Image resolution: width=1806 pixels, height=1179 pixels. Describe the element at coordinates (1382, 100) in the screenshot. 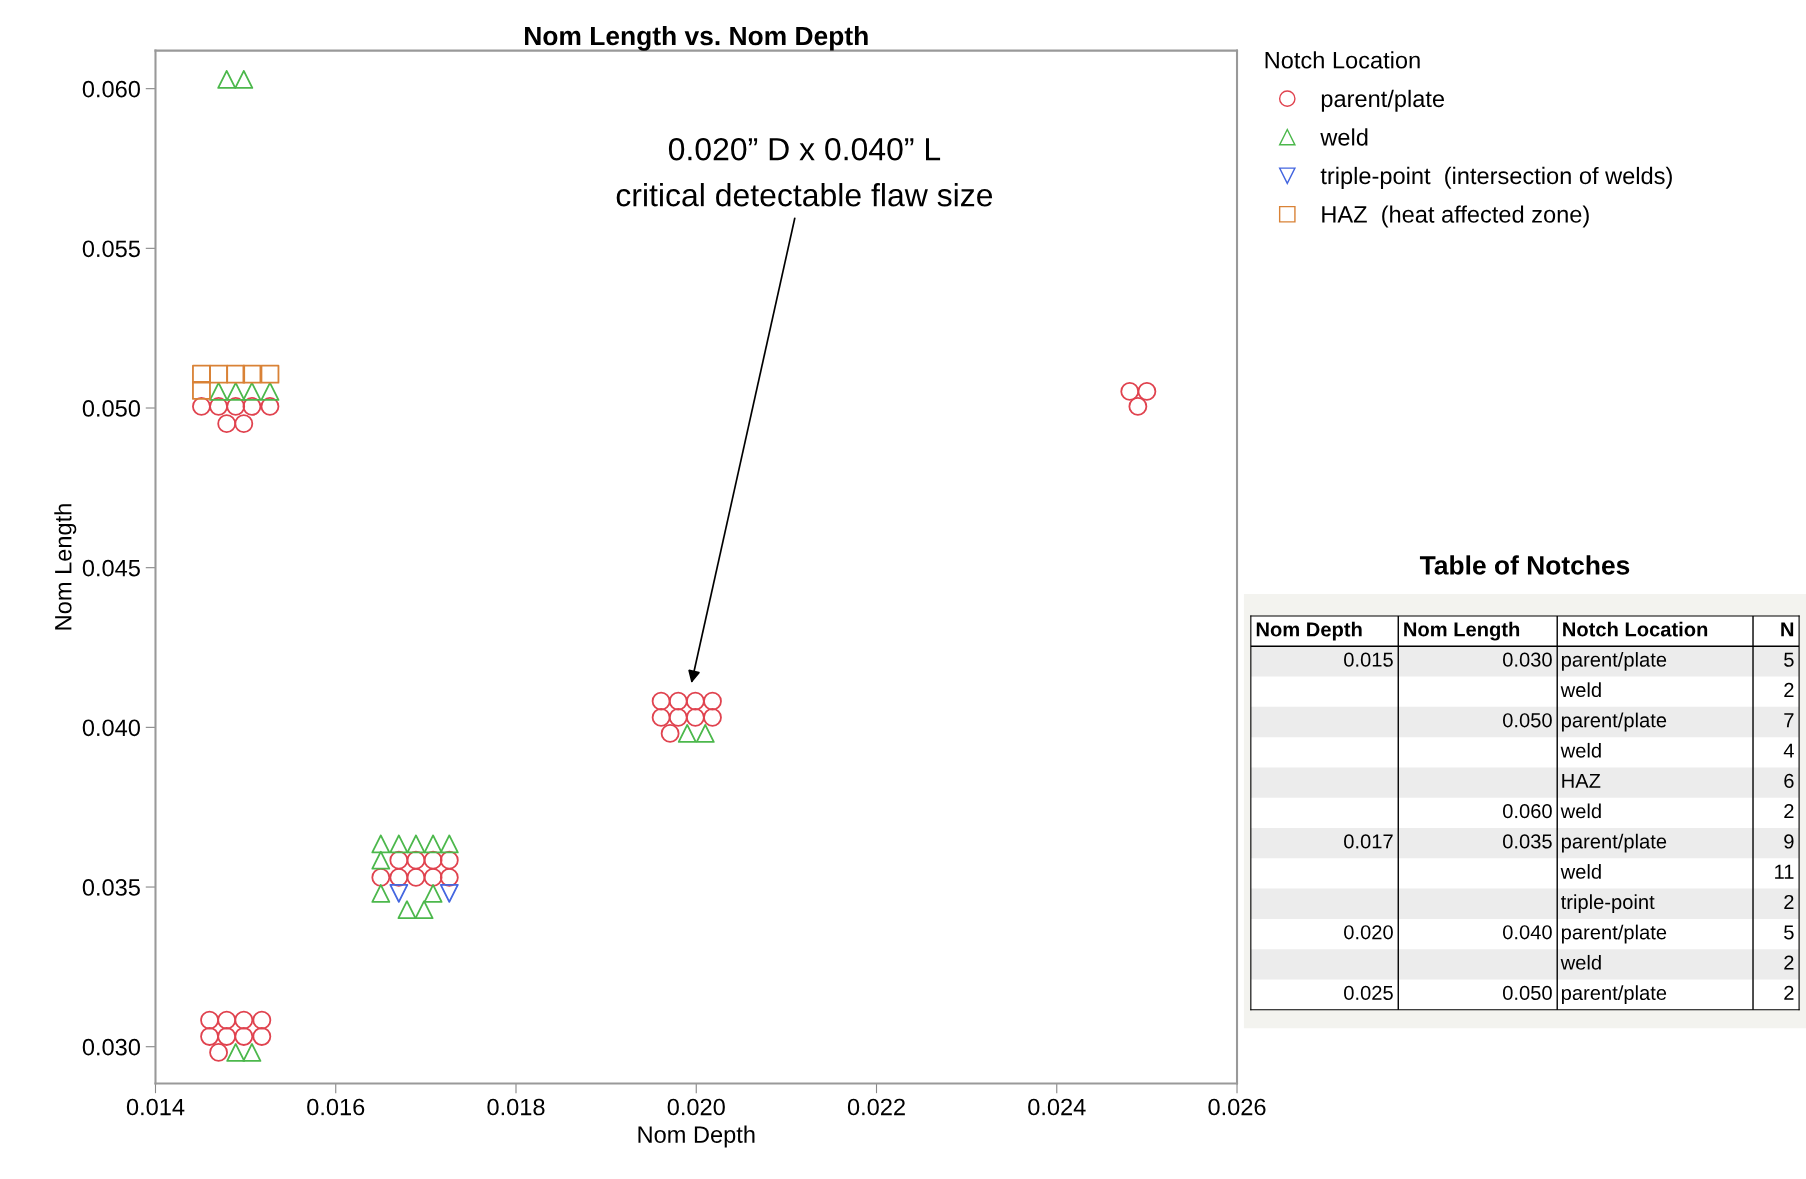

I see `legend-label: parent/plate` at that location.